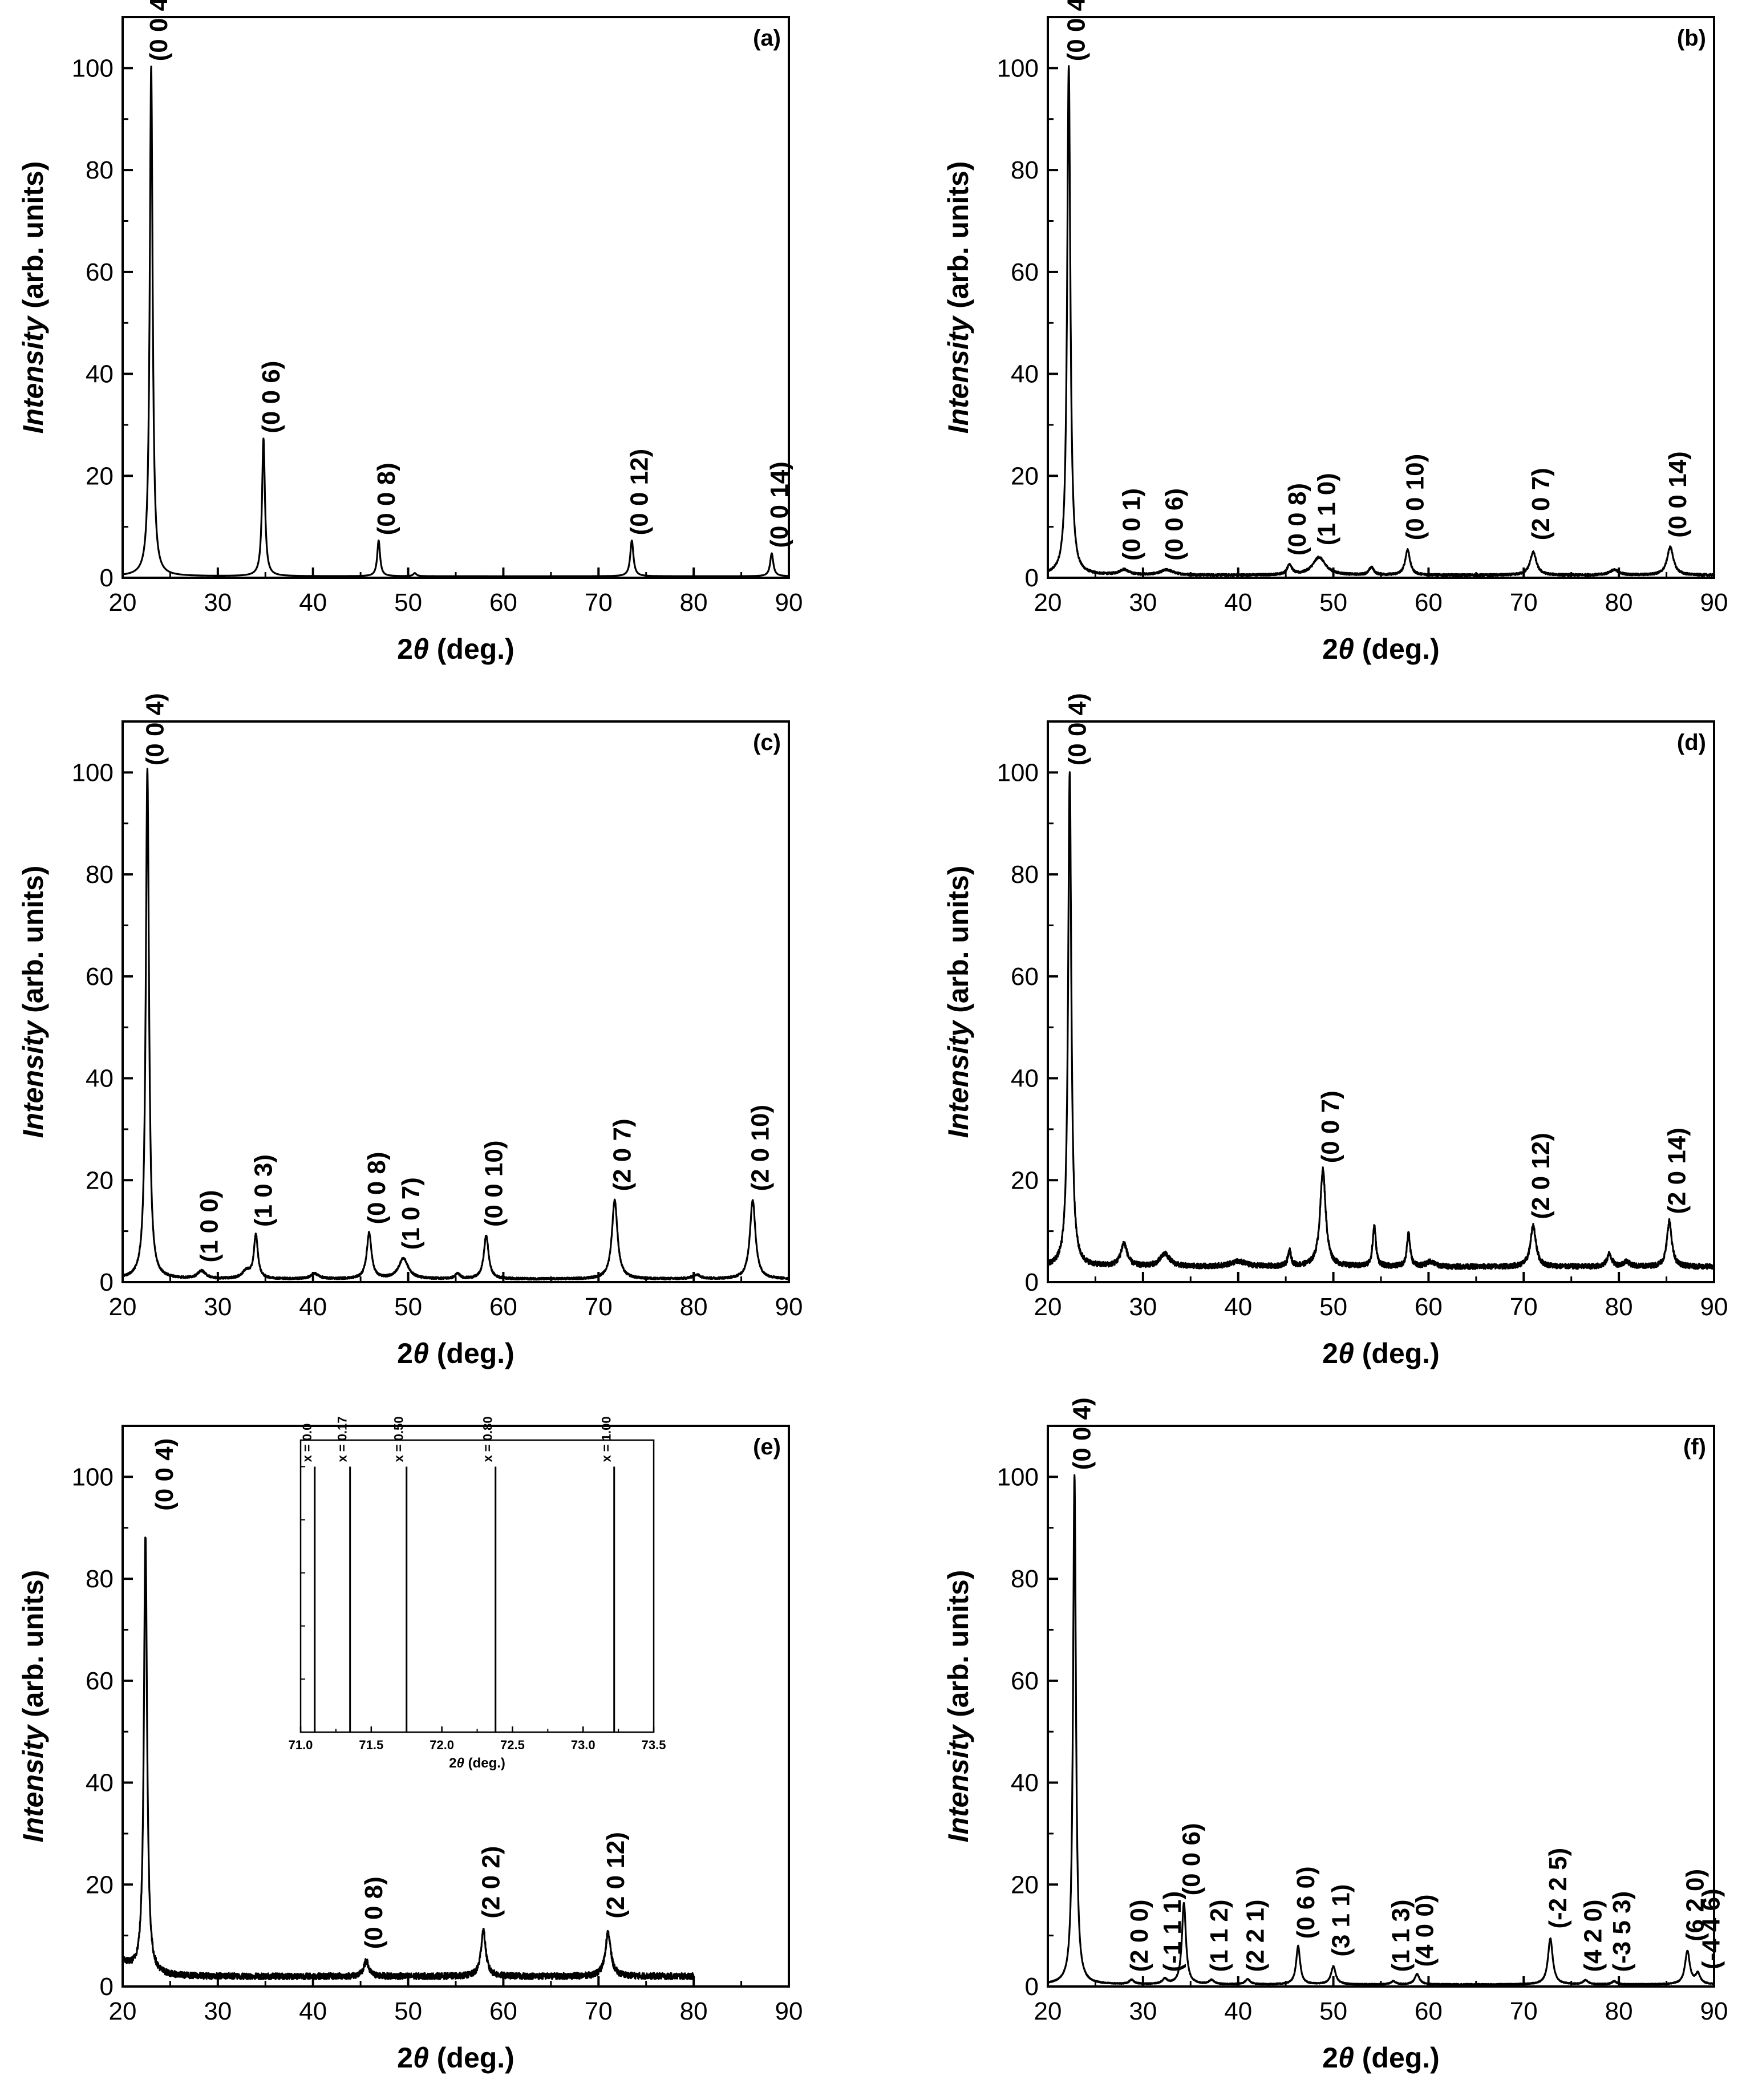 The height and width of the screenshot is (2100, 1746). What do you see at coordinates (399, 1439) in the screenshot?
I see `inset-line-label: x = 0.50` at bounding box center [399, 1439].